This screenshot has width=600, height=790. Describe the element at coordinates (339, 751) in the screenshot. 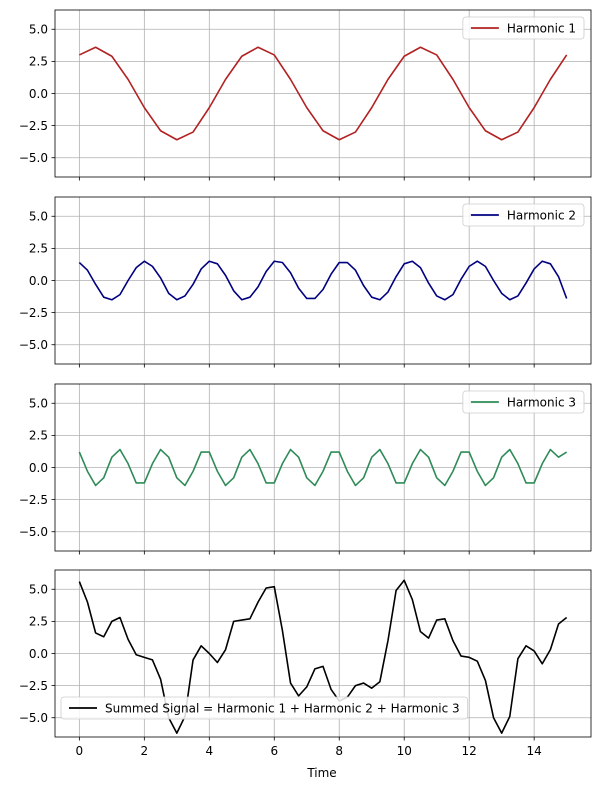

I see `x-tick-label: 8` at that location.